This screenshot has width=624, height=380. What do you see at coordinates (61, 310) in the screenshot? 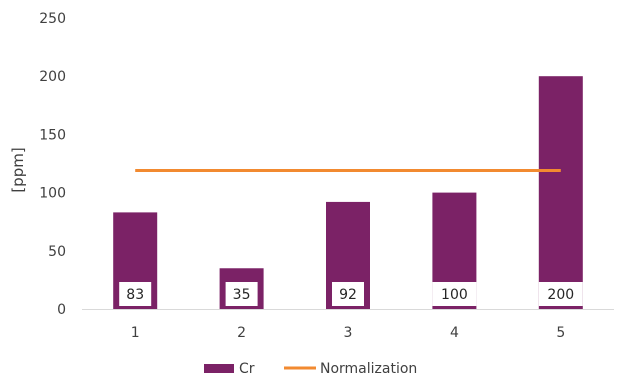
I see `y-tick-label: 0` at bounding box center [61, 310].